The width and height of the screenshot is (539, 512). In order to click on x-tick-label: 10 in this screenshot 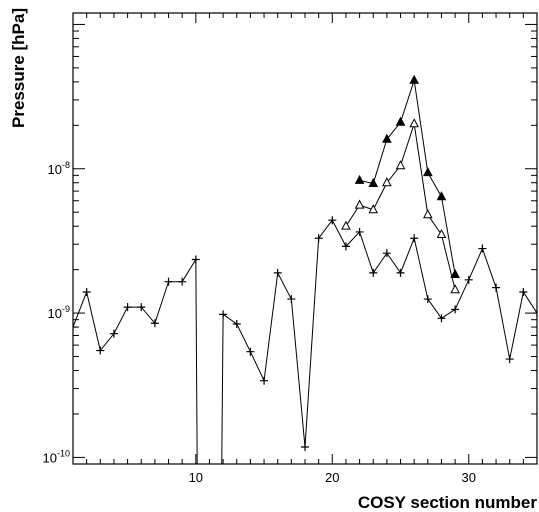, I will do `click(196, 477)`.